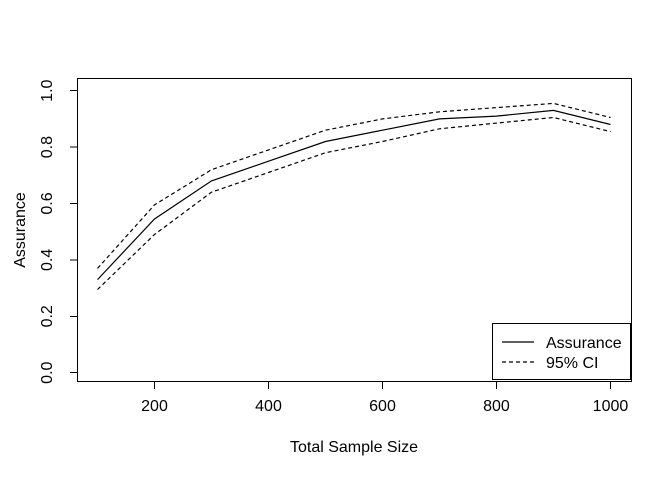 This screenshot has height=485, width=672. I want to click on legend-box, so click(561, 351).